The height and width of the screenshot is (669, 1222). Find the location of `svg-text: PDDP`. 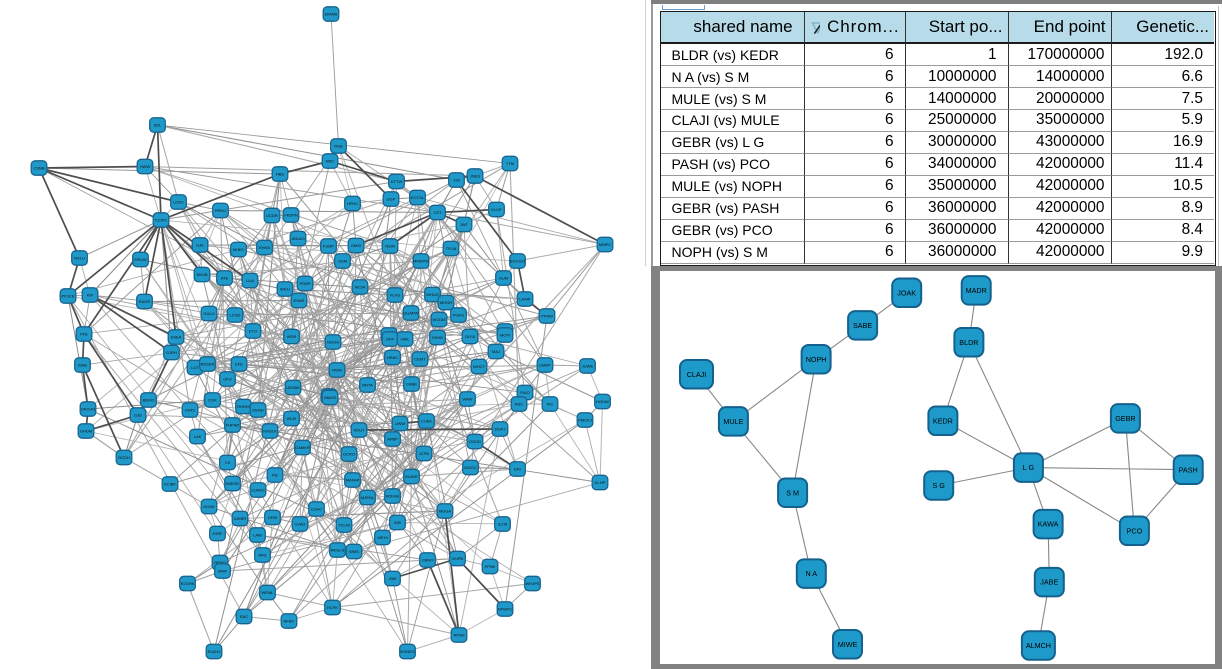

svg-text: PDDP is located at coordinates (304, 283).